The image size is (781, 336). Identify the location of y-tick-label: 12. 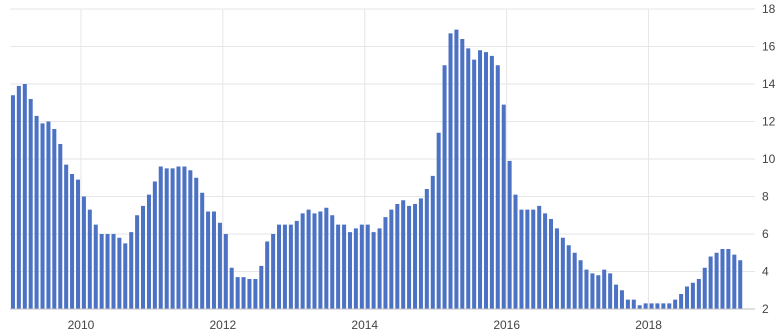
(769, 122).